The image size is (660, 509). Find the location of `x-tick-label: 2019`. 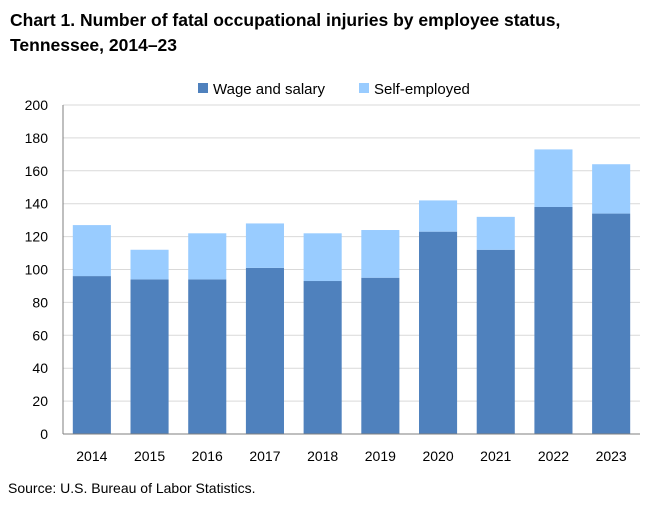

x-tick-label: 2019 is located at coordinates (380, 456).